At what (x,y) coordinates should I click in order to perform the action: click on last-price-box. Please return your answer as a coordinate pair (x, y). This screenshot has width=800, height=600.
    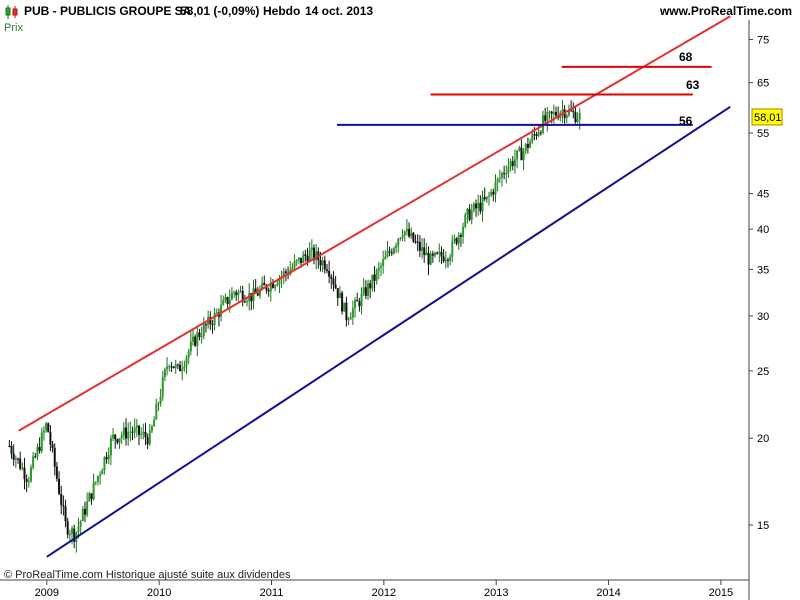
    Looking at the image, I should click on (767, 117).